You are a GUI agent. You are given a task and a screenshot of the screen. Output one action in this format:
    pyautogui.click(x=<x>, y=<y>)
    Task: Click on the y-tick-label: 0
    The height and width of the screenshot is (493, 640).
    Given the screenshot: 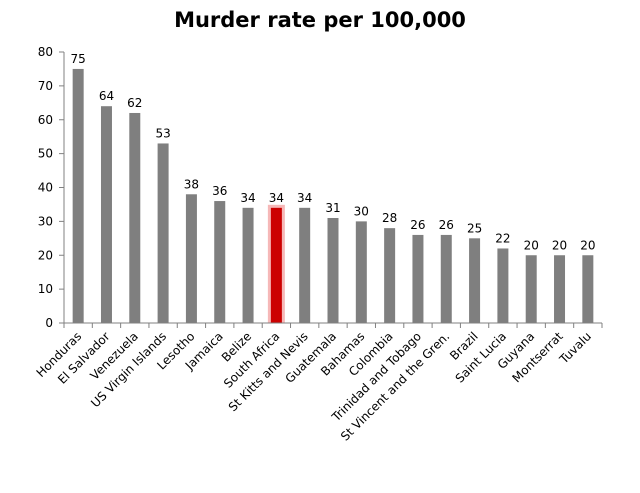 What is the action you would take?
    pyautogui.click(x=49, y=323)
    